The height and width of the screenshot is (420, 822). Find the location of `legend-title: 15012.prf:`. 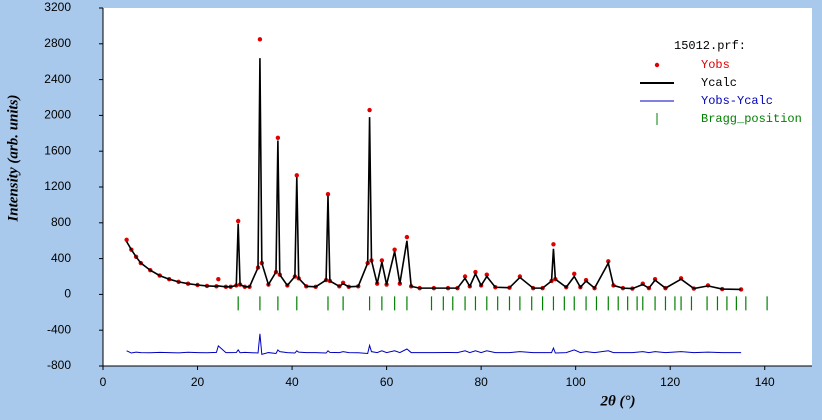

legend-title: 15012.prf: is located at coordinates (710, 46).